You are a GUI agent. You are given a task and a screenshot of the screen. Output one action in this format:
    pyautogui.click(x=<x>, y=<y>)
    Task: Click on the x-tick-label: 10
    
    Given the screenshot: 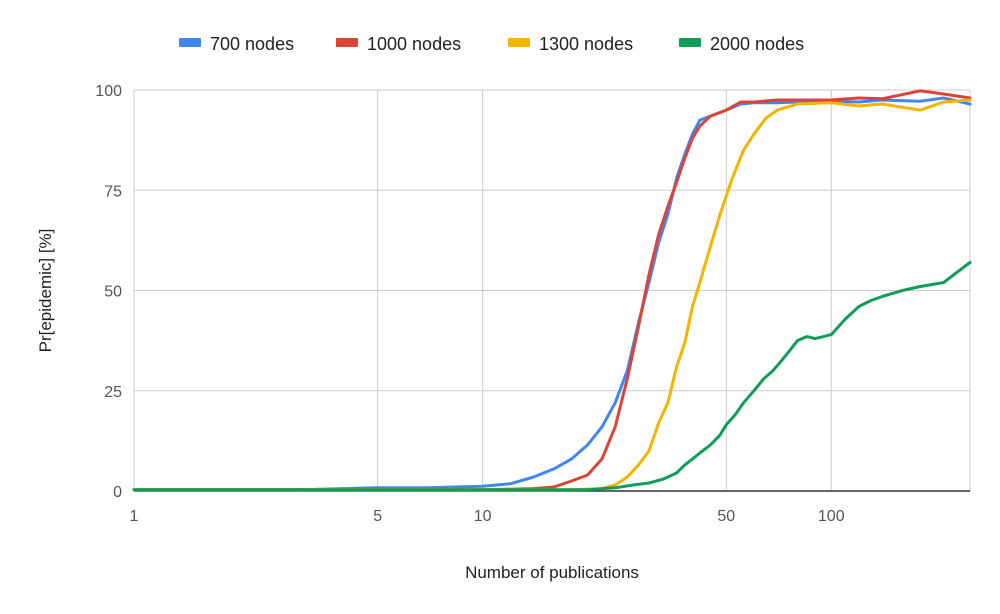 What is the action you would take?
    pyautogui.click(x=483, y=516)
    